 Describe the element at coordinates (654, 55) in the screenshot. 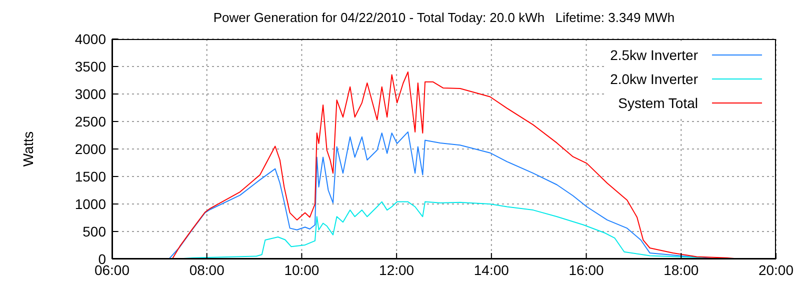

I see `legend-label: 2.5kw Inverter` at that location.